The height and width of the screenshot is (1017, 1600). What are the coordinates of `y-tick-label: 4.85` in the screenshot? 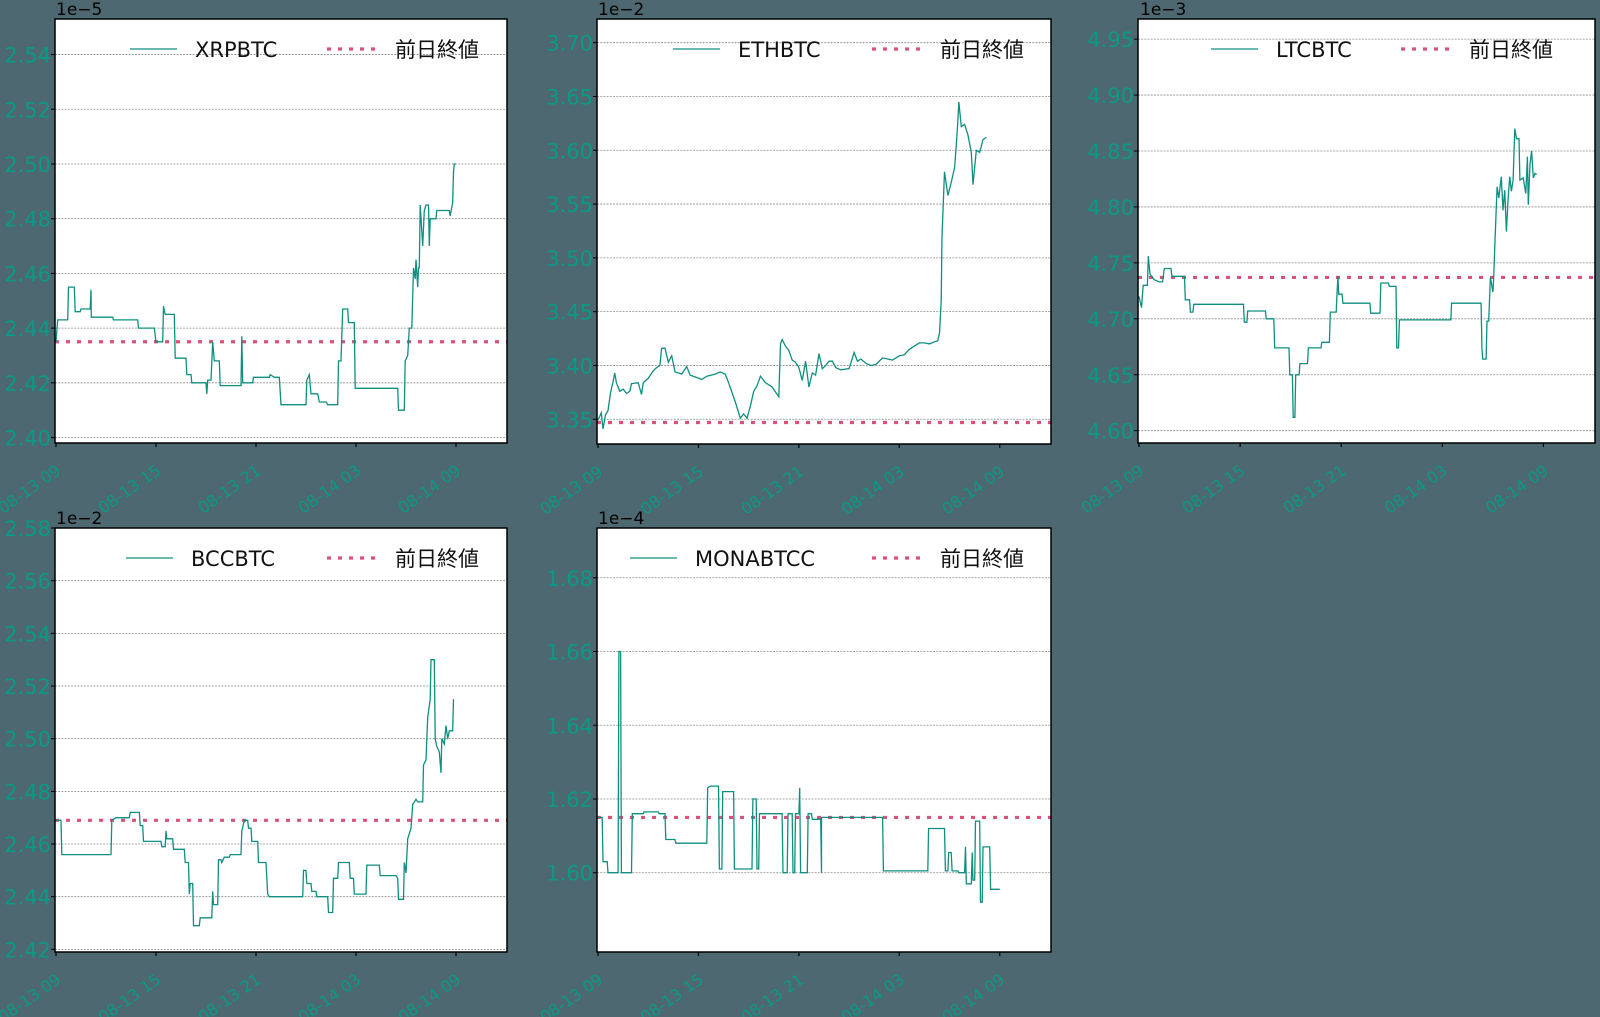 It's located at (1110, 152).